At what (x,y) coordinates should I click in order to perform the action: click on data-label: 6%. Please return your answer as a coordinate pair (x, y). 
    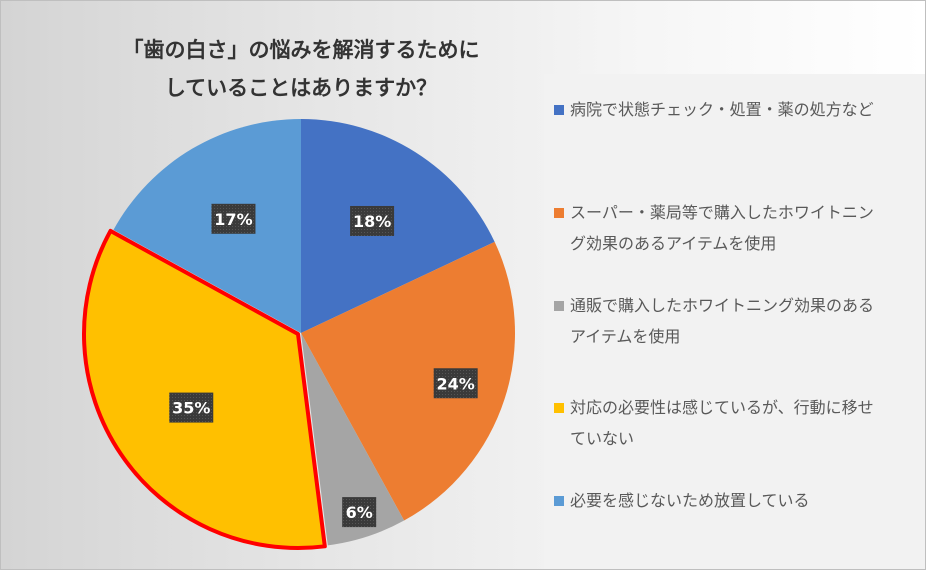
    Looking at the image, I should click on (359, 512).